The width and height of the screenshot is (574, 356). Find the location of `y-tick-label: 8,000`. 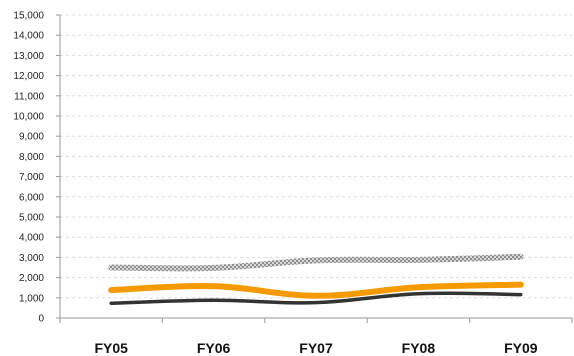

y-tick-label: 8,000 is located at coordinates (31, 157).